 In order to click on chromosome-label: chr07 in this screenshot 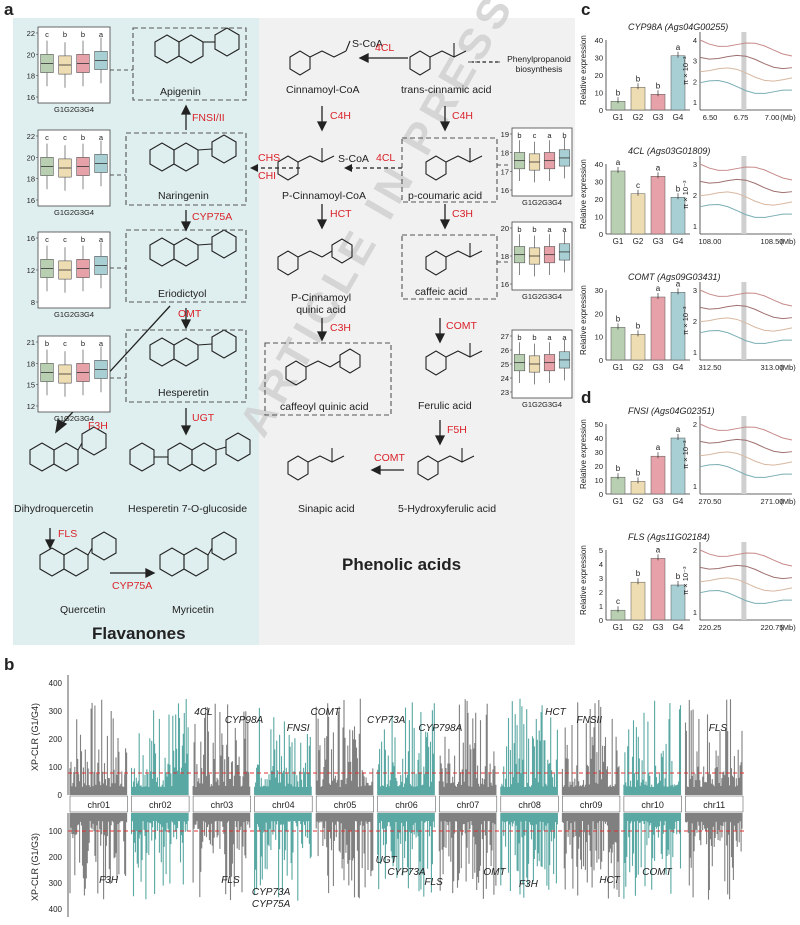, I will do `click(468, 805)`.